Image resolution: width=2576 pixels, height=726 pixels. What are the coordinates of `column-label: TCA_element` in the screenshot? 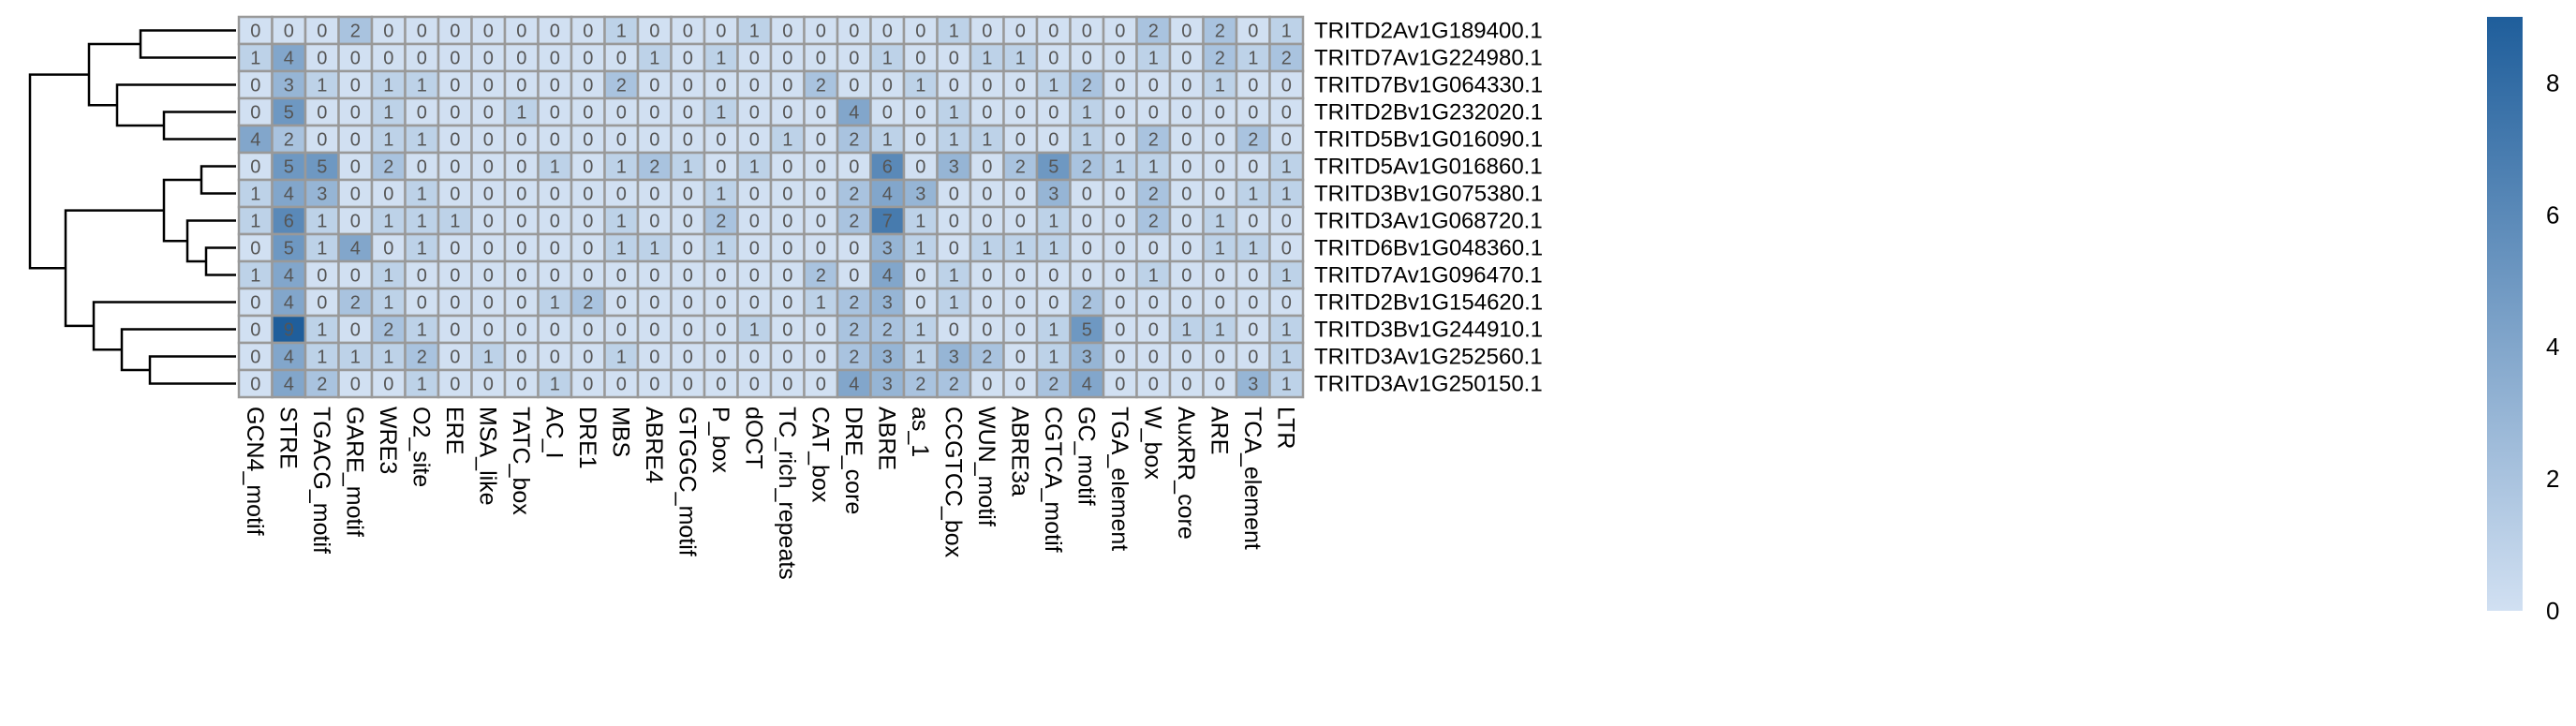 It's located at (1252, 478).